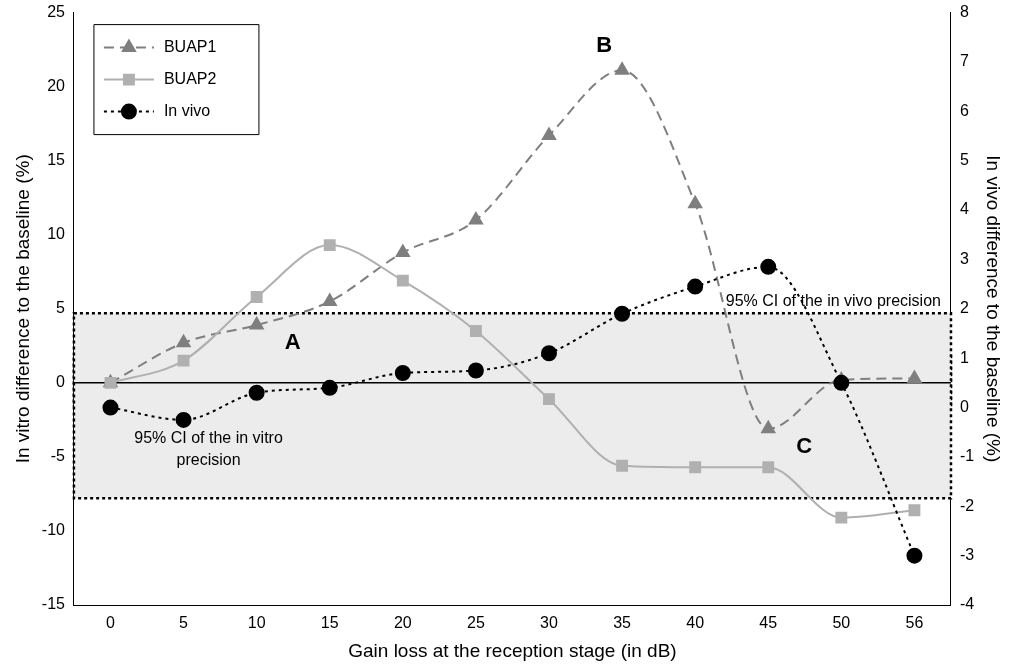  Describe the element at coordinates (964, 209) in the screenshot. I see `y2-tick-label: 4` at that location.